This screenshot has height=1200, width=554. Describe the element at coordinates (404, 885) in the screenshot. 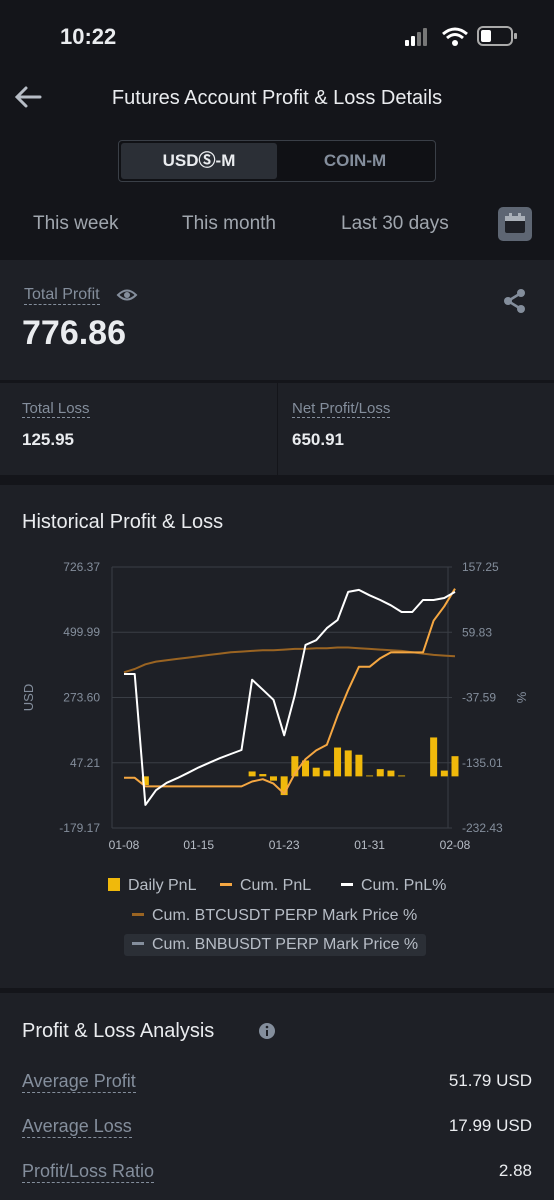

I see `legend-label: Cum. PnL%` at that location.